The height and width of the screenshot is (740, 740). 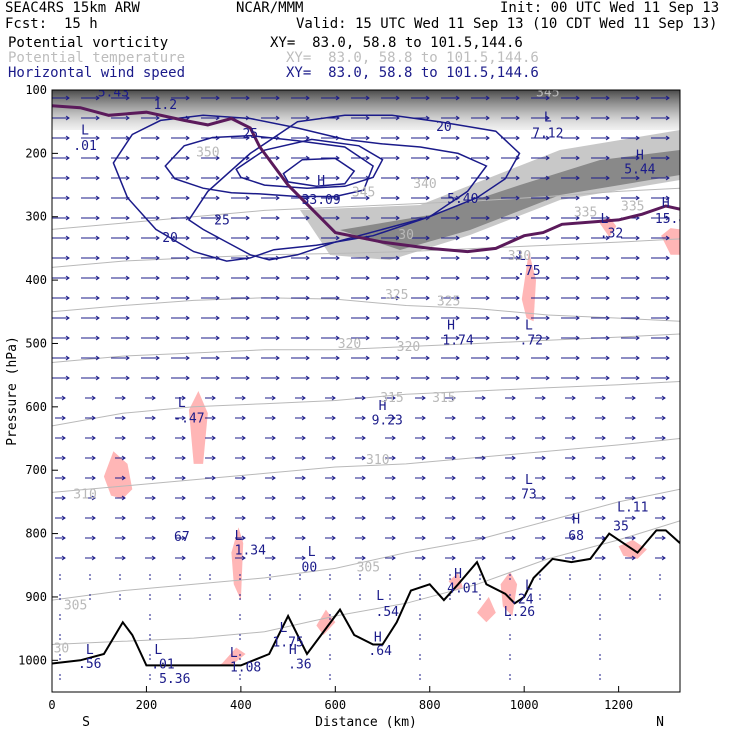 I want to click on y-axis-label: Pressure (hPa), so click(x=12, y=391).